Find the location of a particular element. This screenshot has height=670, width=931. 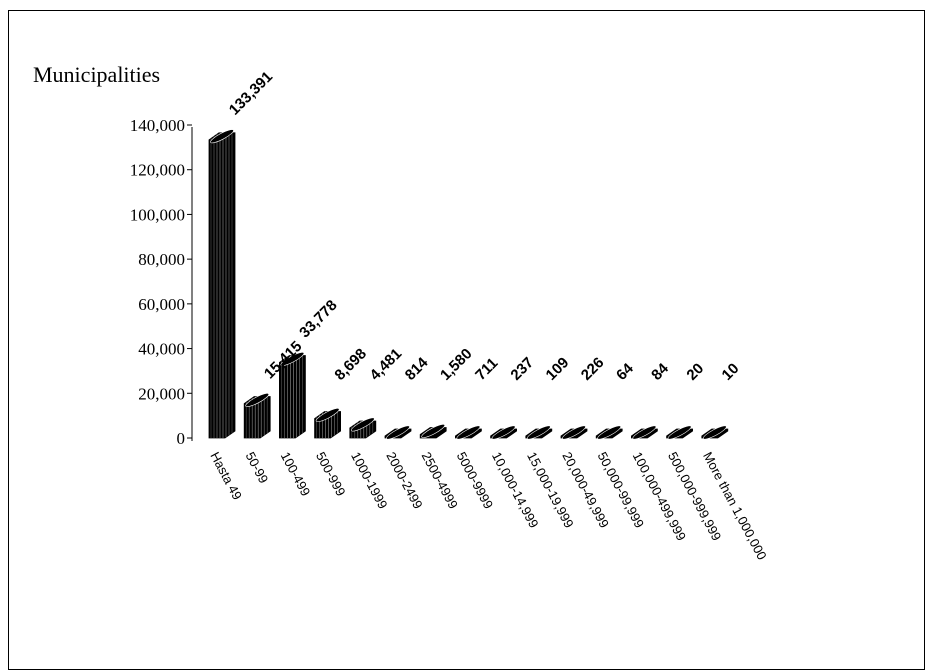

data-label: 20 is located at coordinates (695, 372).